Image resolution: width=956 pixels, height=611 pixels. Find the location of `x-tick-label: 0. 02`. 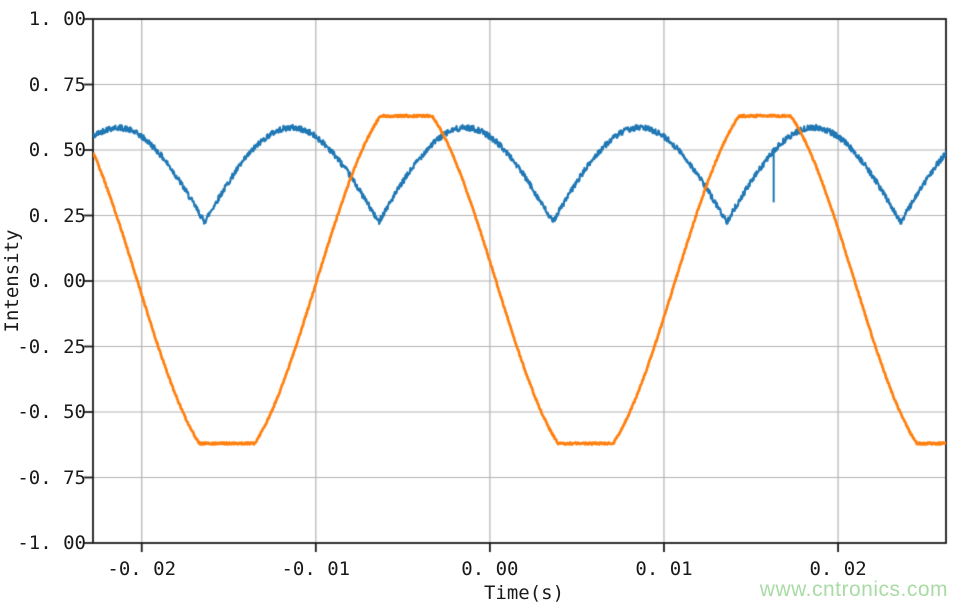

x-tick-label: 0. 02 is located at coordinates (838, 569).